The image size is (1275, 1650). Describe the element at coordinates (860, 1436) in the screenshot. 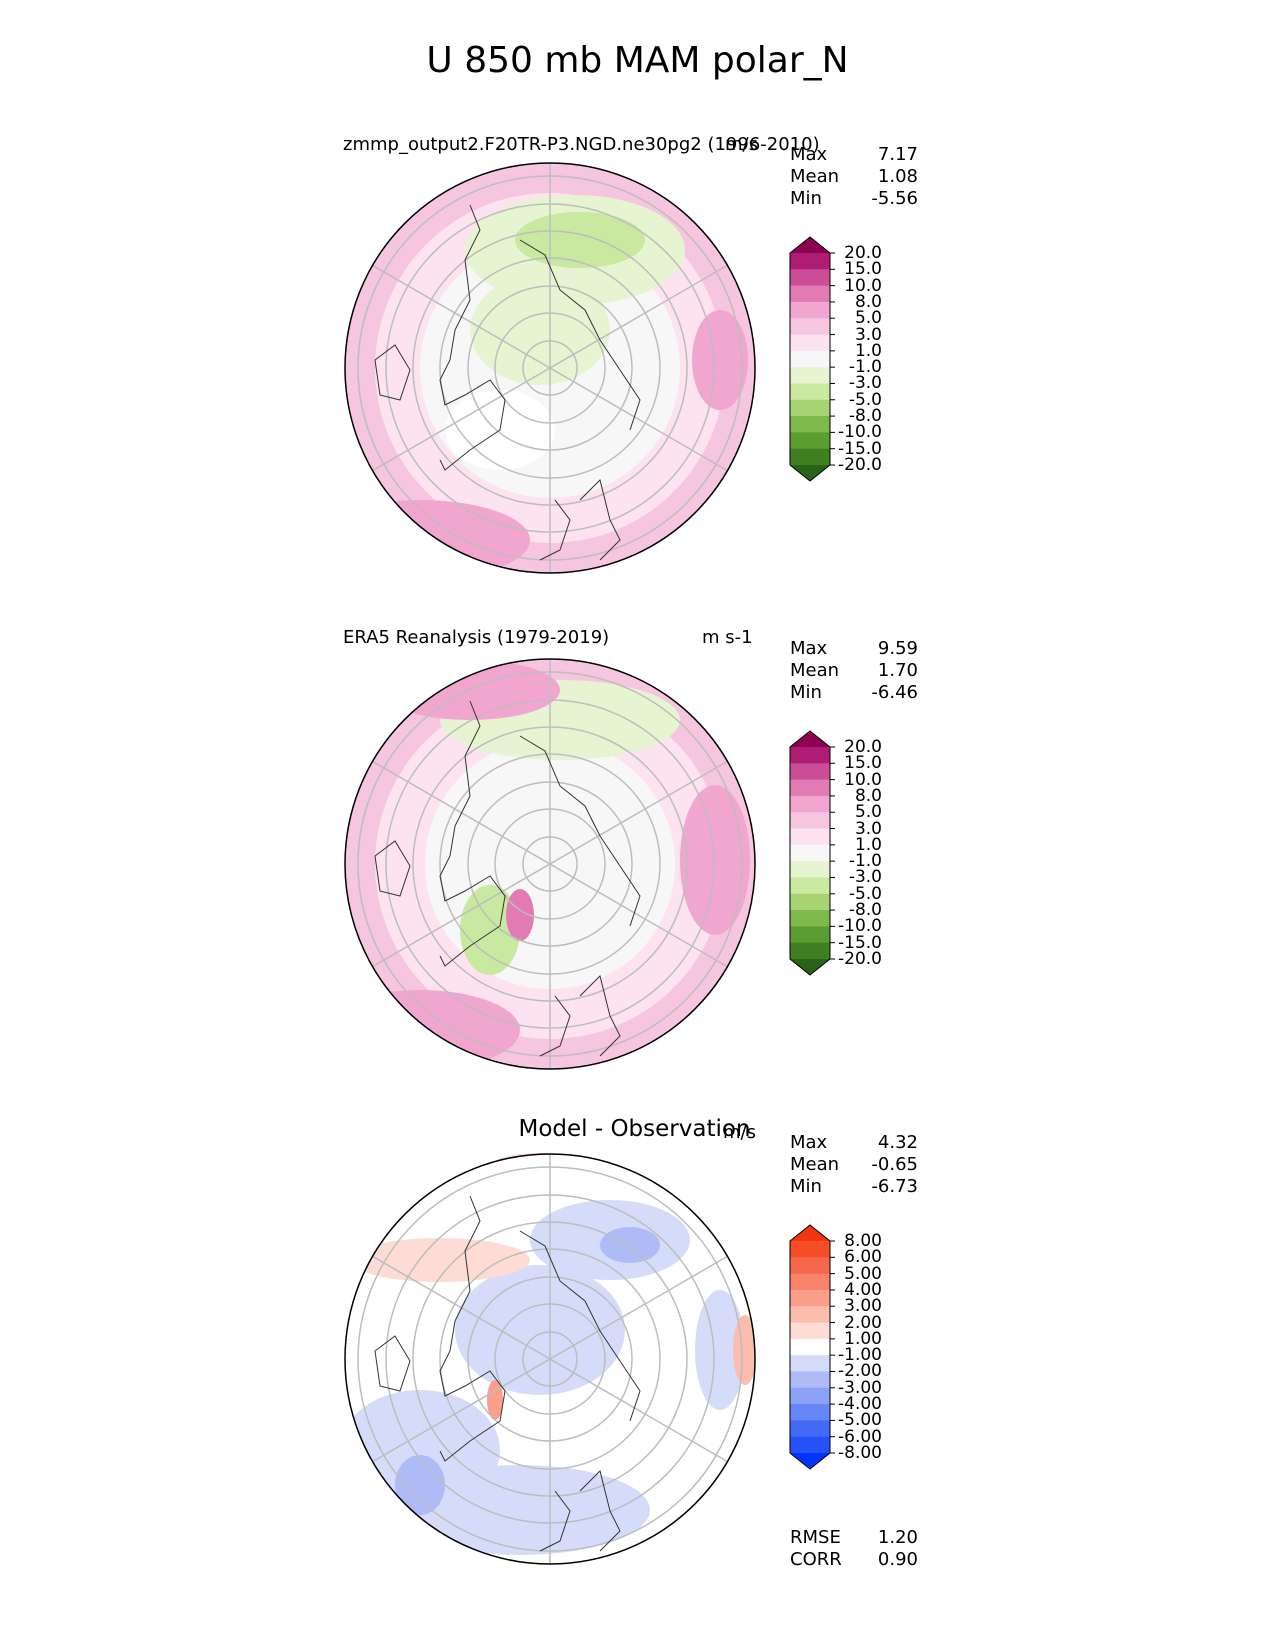

I see `colorbar-tick-label: -6.00` at that location.